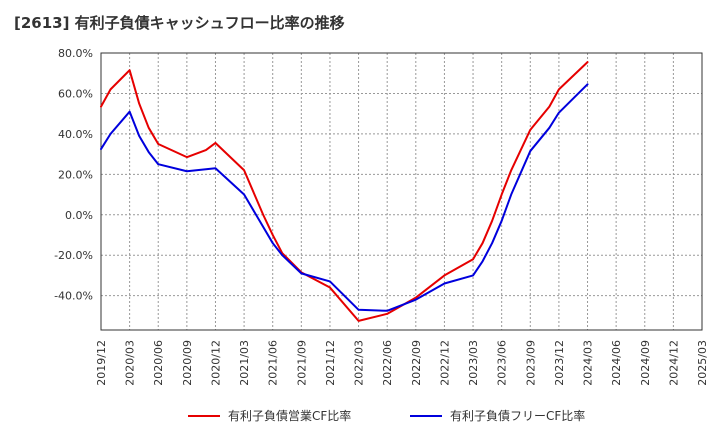 The height and width of the screenshot is (440, 720). I want to click on x-tick-label: 2023/06, so click(502, 363).